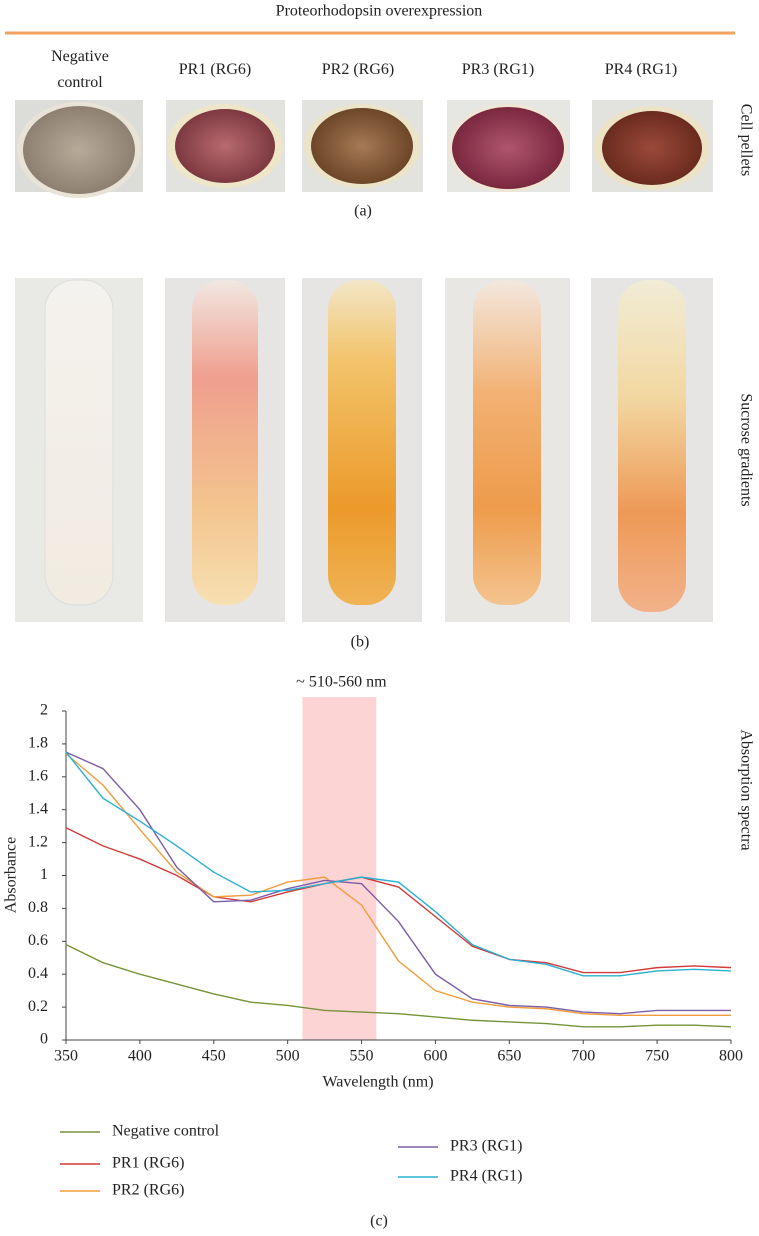 This screenshot has height=1236, width=759. What do you see at coordinates (745, 789) in the screenshot?
I see `side-label: Absorption spectra` at bounding box center [745, 789].